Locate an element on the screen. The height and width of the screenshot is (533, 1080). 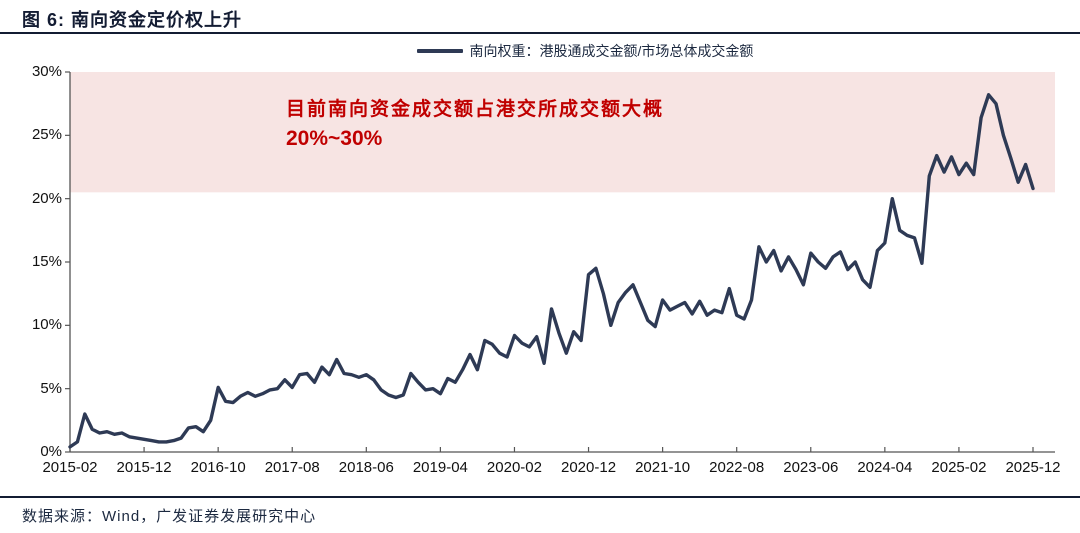
page-title: 图 6: 南向资金定价权上升 is located at coordinates (132, 20).